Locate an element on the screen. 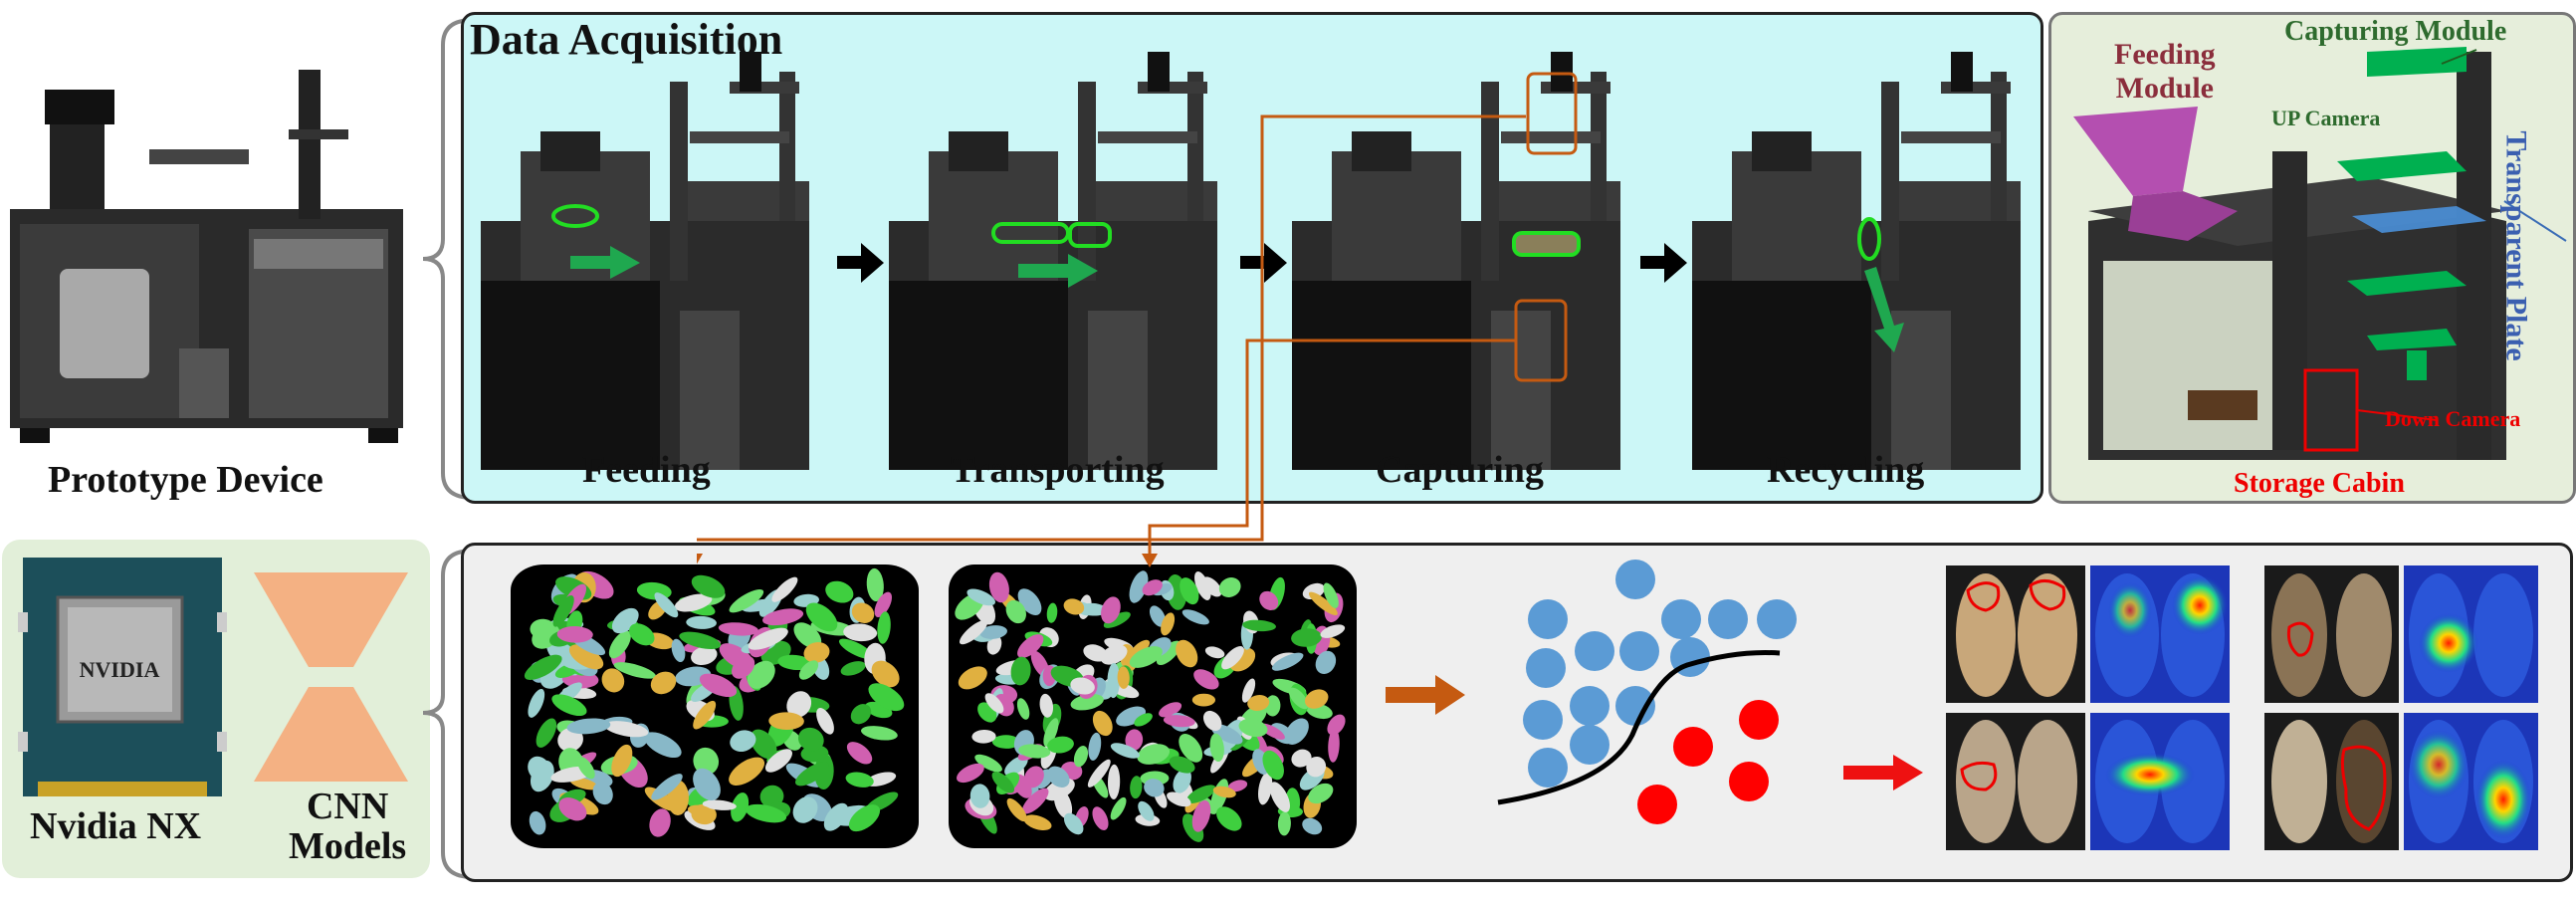 The height and width of the screenshot is (902, 2576). feeding-seed-highlight is located at coordinates (575, 216).